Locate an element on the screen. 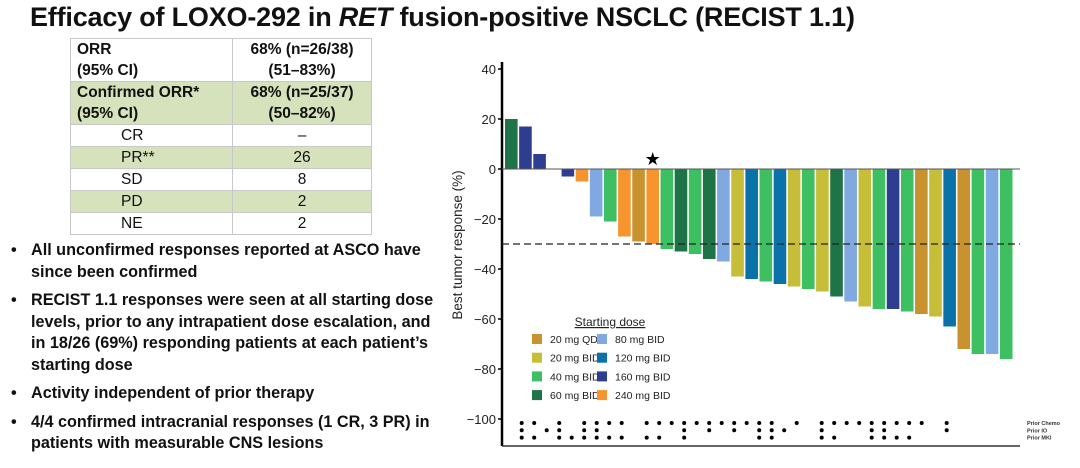 This screenshot has width=1080, height=468. title-italic: RET is located at coordinates (365, 17).